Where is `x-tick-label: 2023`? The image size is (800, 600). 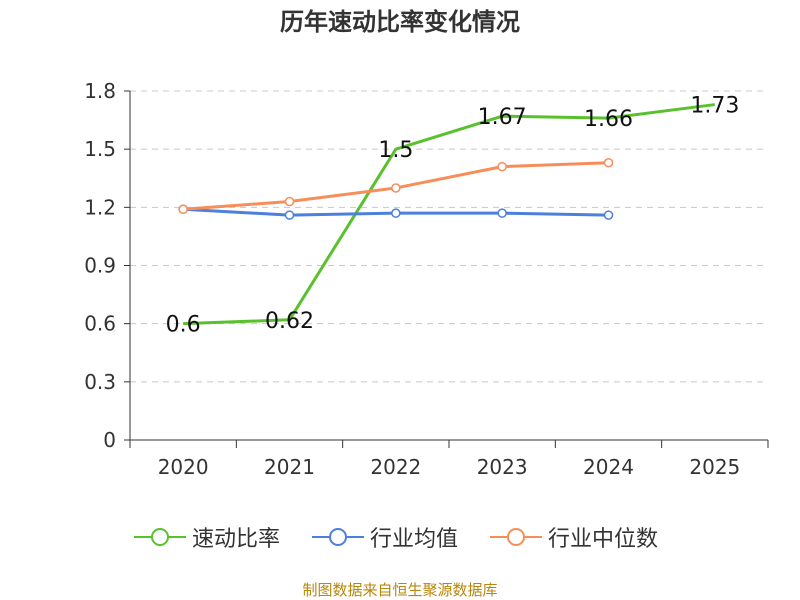 x-tick-label: 2023 is located at coordinates (502, 467).